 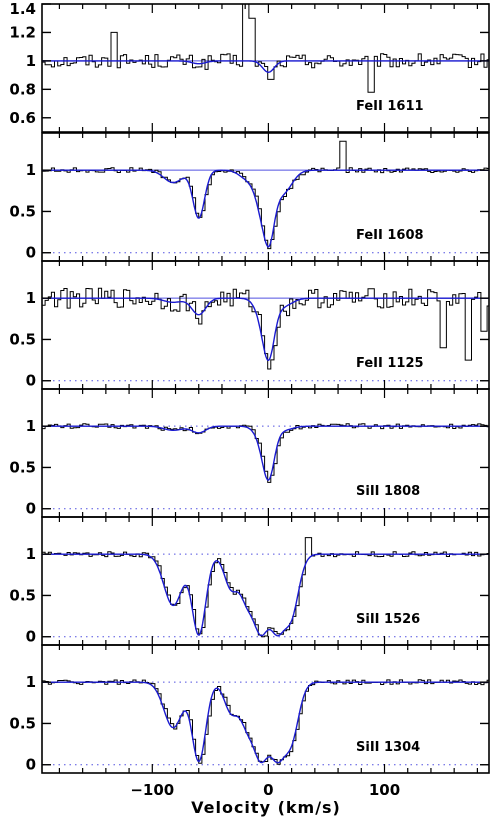 What do you see at coordinates (22, 89) in the screenshot?
I see `y-tick-label: 0.8` at bounding box center [22, 89].